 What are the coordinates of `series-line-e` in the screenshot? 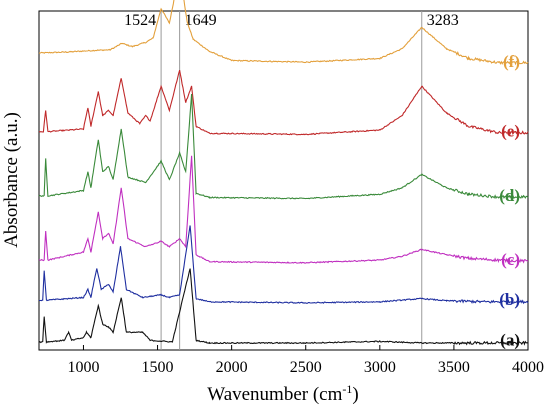 It's located at (283, 103).